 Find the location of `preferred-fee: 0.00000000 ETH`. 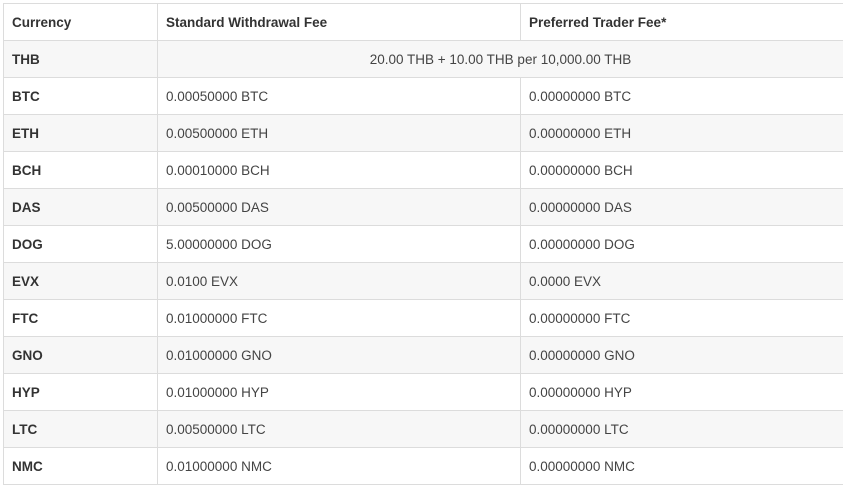

preferred-fee: 0.00000000 ETH is located at coordinates (681, 133).